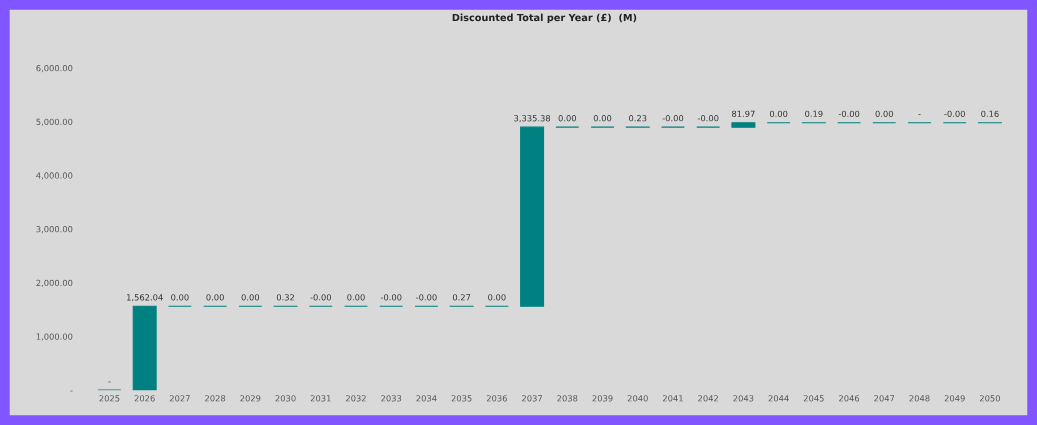 The height and width of the screenshot is (425, 1037). I want to click on y-tick-label: -, so click(71, 391).